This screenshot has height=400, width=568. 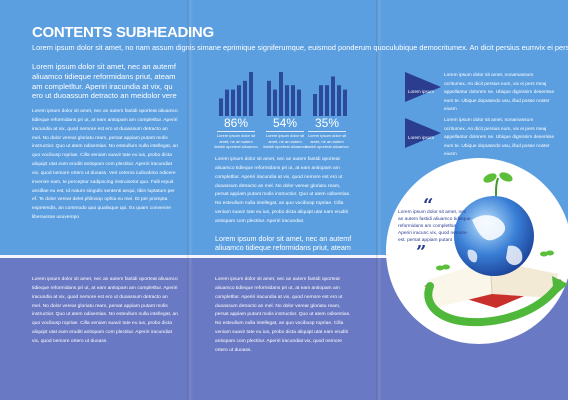 I want to click on stat-value-2: 54%, so click(x=285, y=123).